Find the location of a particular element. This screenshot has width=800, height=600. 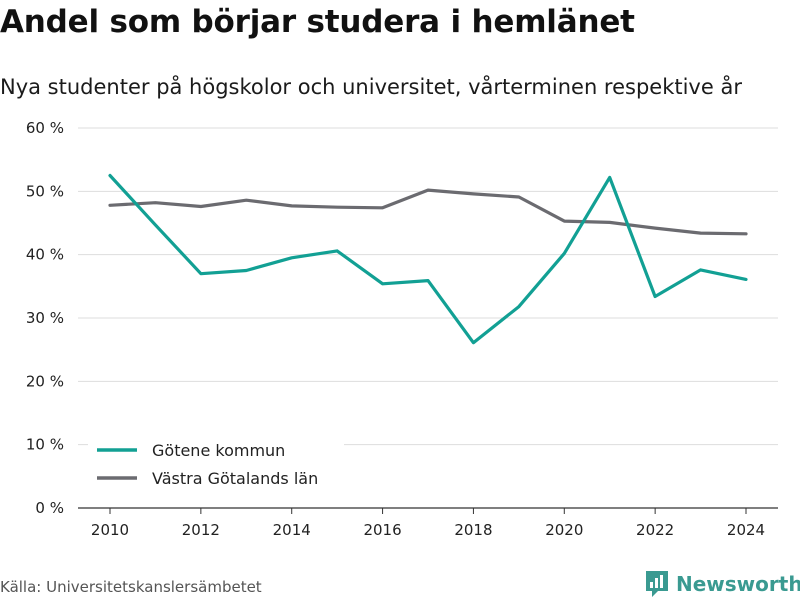

y-tick-label: 50 % is located at coordinates (45, 191).